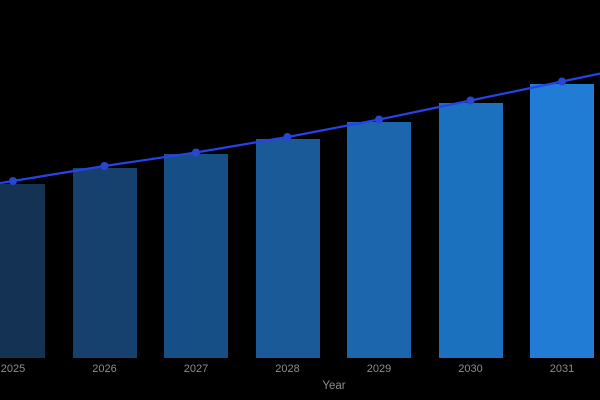  Describe the element at coordinates (334, 386) in the screenshot. I see `x-axis-title: Year` at that location.